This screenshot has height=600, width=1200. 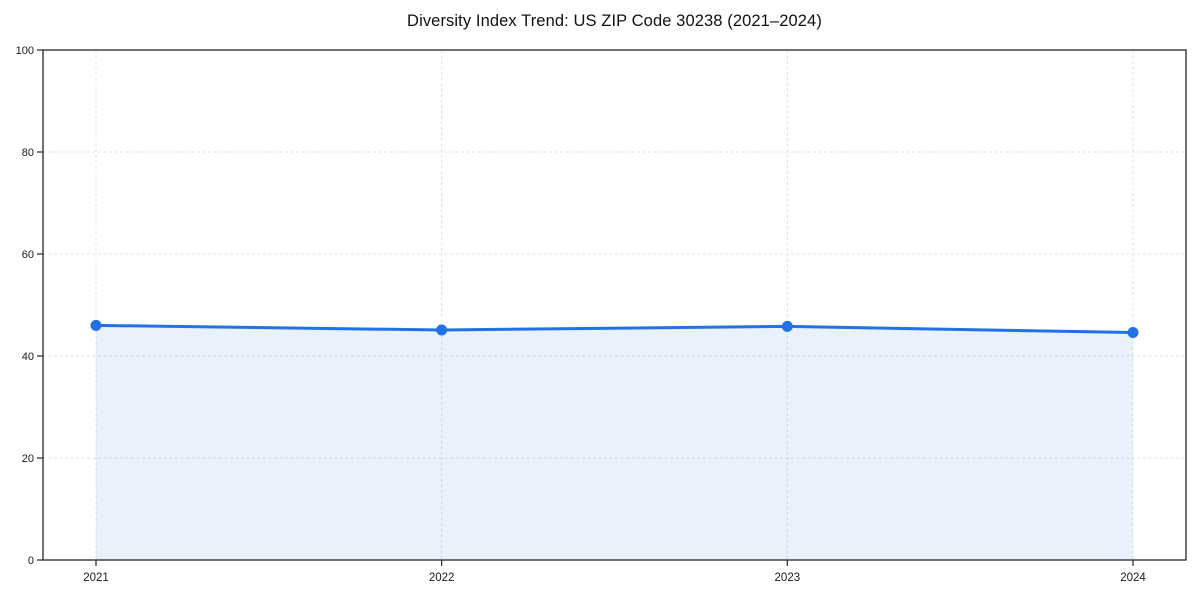 I want to click on x-tick-label: 2021, so click(x=96, y=578).